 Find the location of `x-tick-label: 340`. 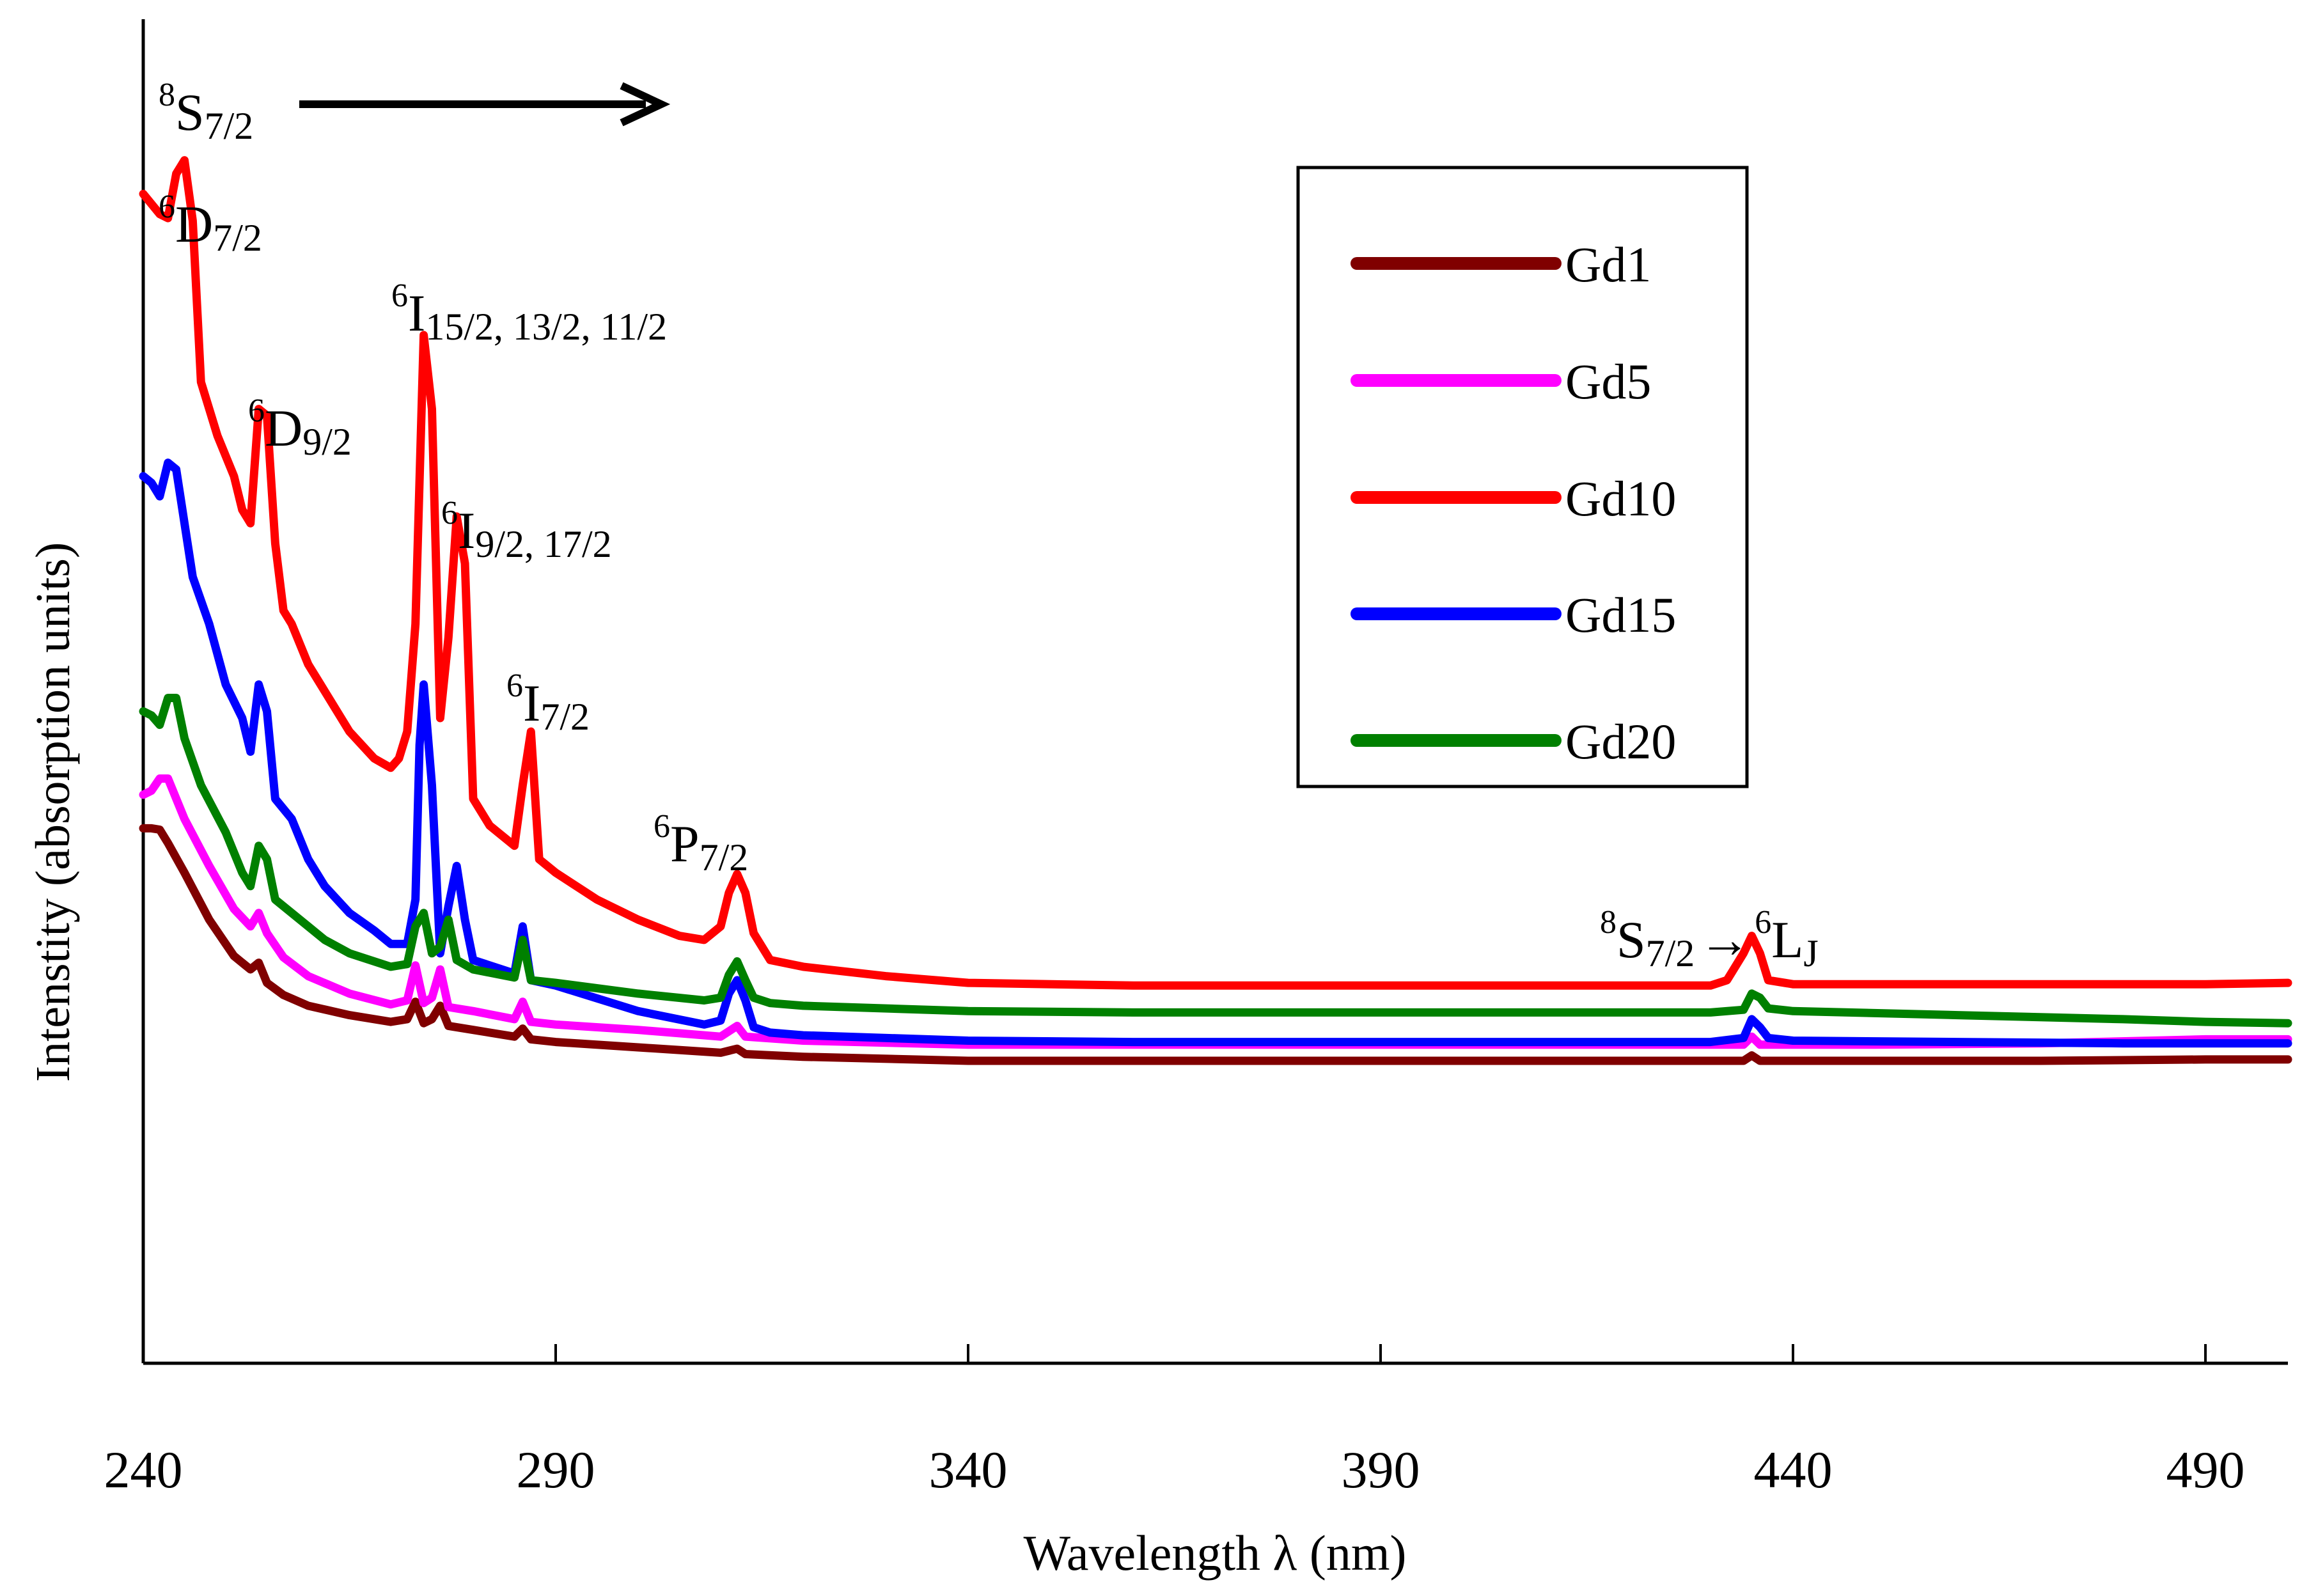

x-tick-label: 340 is located at coordinates (968, 1470).